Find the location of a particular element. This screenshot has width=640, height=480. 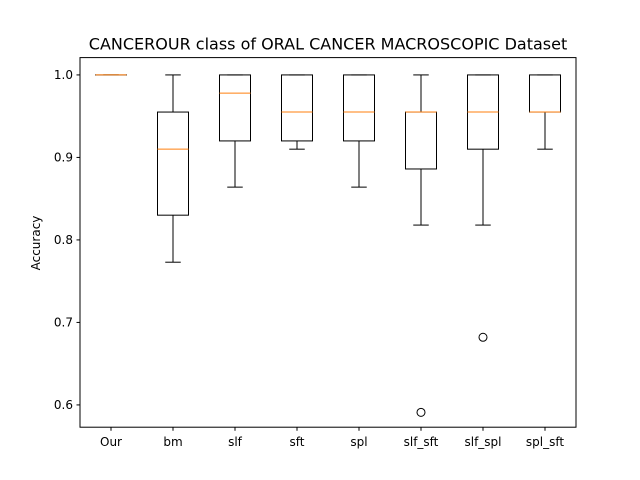

x-tick-label: spl is located at coordinates (358, 442).